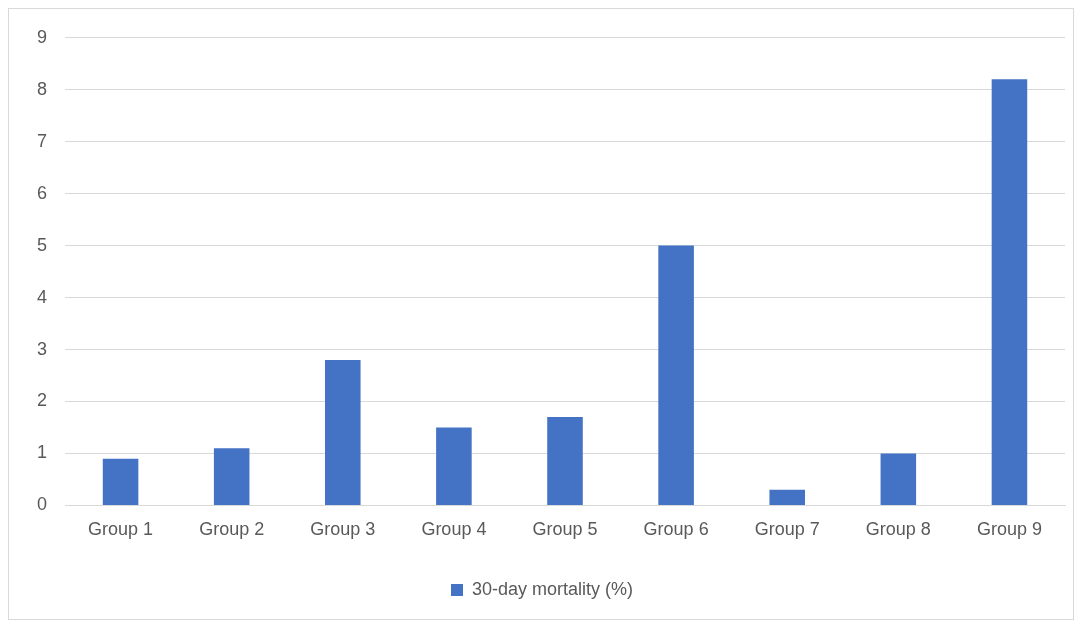  Describe the element at coordinates (42, 36) in the screenshot. I see `y-tick-label: 9` at that location.